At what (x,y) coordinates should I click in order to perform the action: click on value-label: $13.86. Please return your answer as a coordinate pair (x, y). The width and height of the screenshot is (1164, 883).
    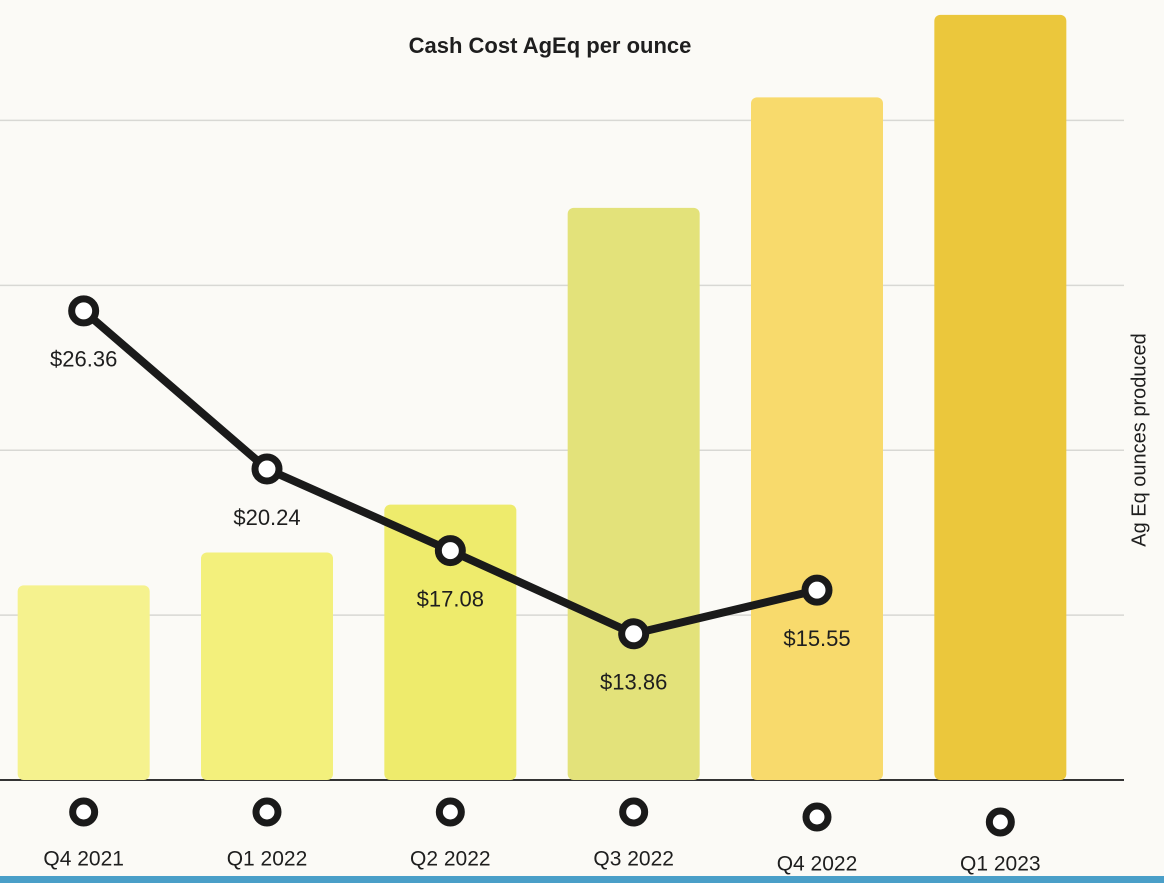
    Looking at the image, I should click on (633, 682).